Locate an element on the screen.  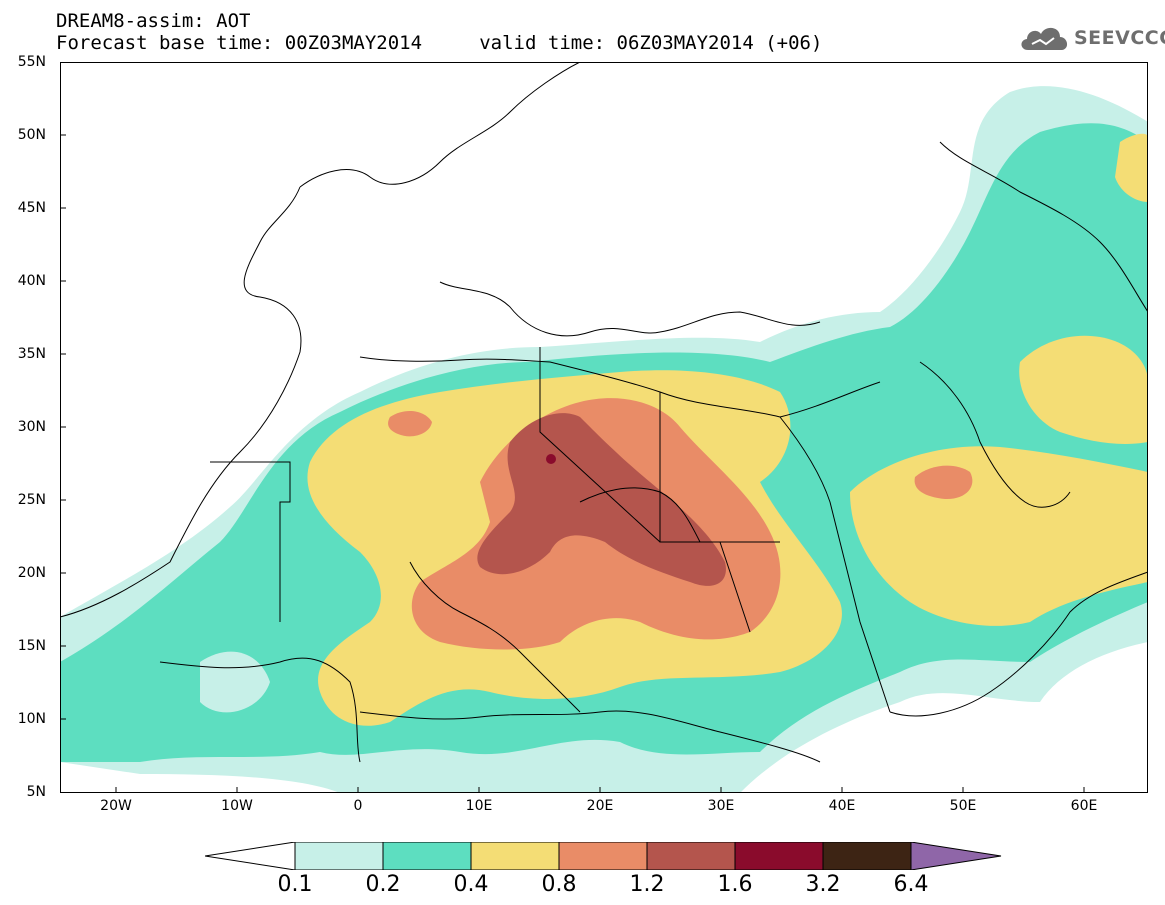
lon-label: 0 is located at coordinates (358, 806).